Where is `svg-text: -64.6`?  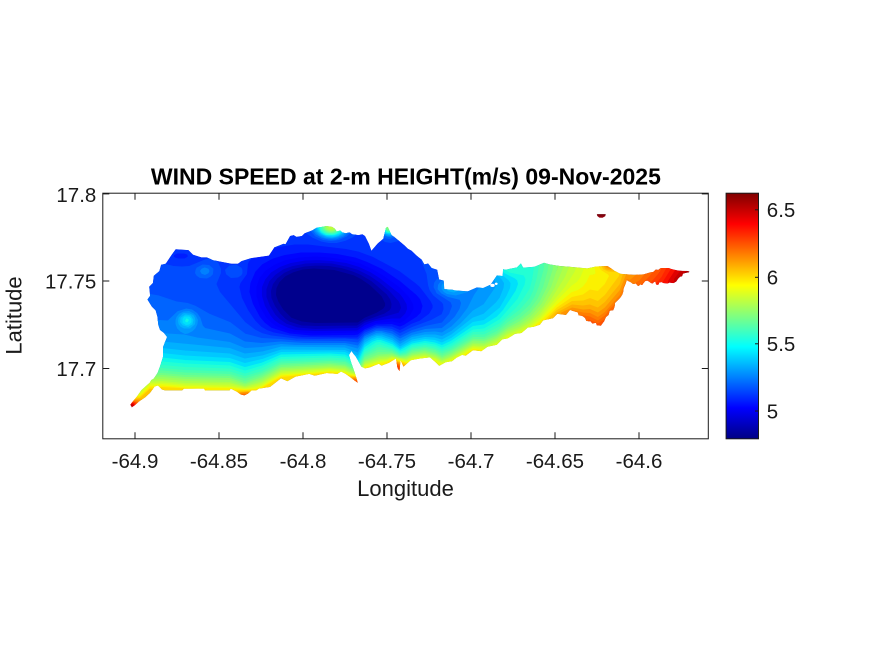 svg-text: -64.6 is located at coordinates (639, 461).